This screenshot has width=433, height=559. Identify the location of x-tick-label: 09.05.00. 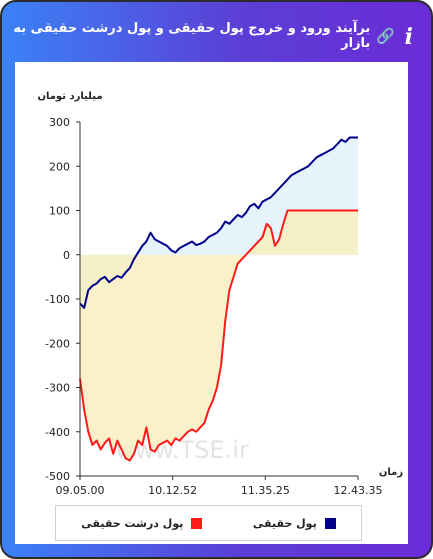
(80, 490).